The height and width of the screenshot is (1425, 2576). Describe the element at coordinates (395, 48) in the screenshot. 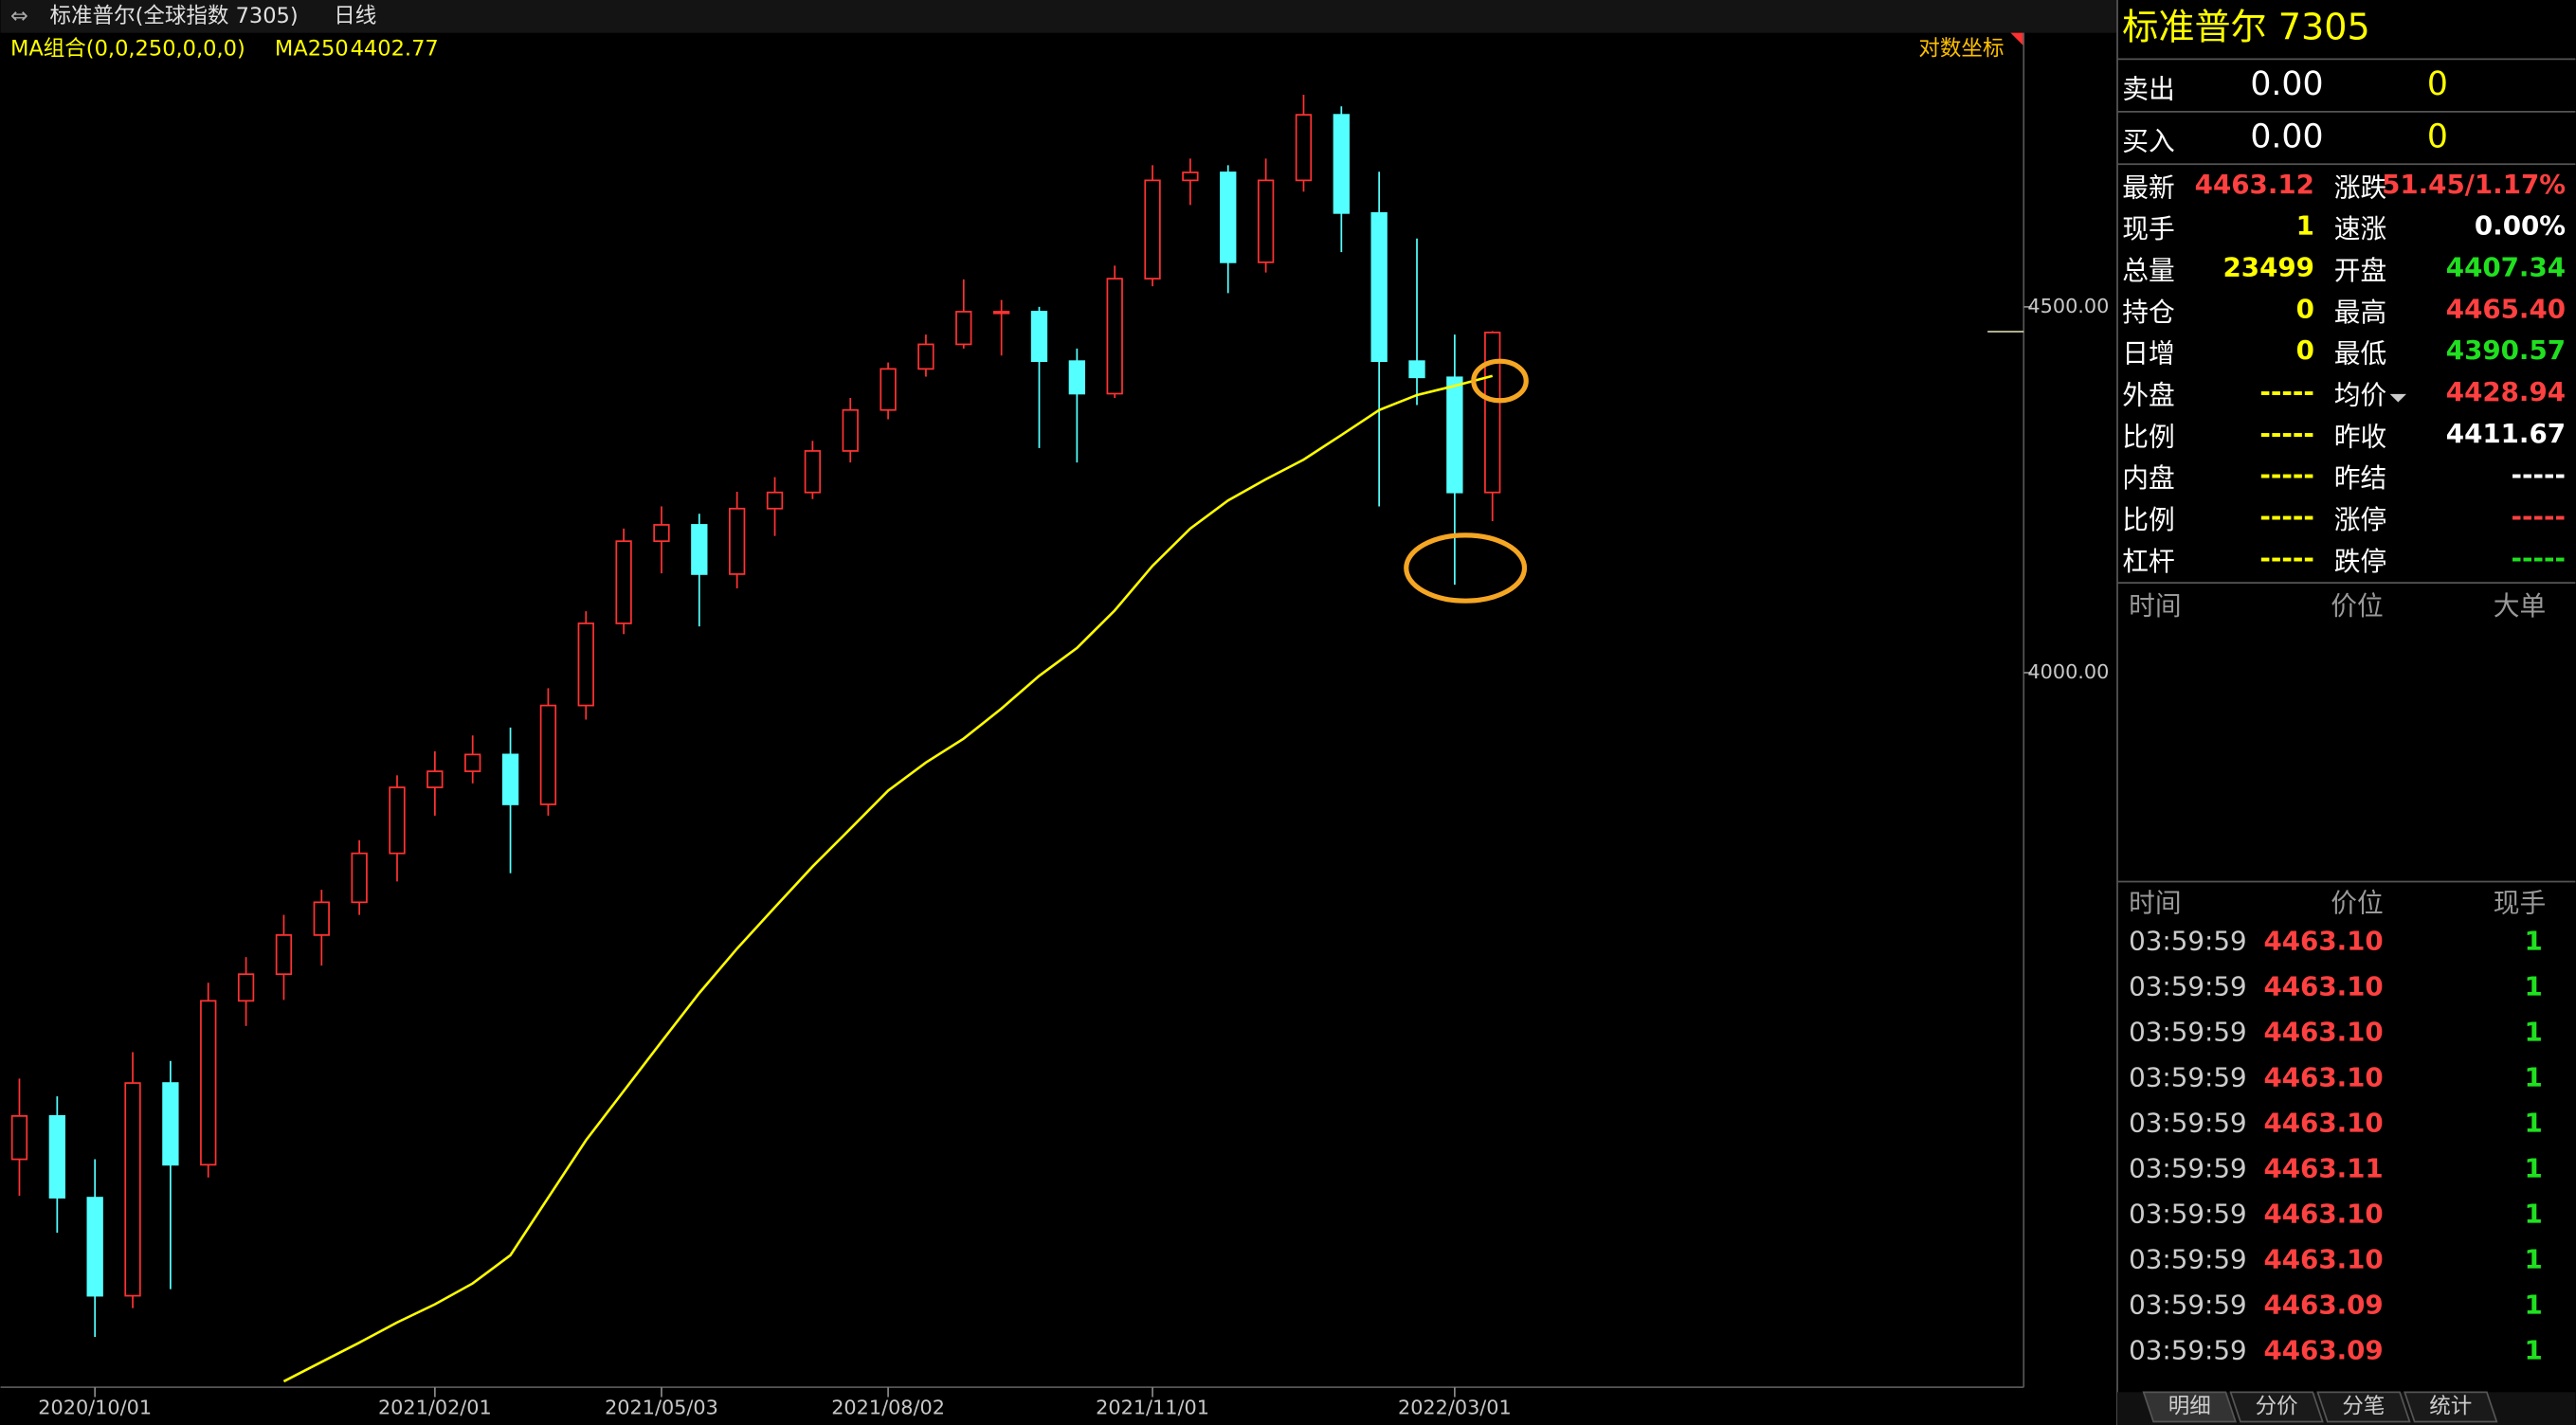

I see `ma-value: 4402.77` at that location.